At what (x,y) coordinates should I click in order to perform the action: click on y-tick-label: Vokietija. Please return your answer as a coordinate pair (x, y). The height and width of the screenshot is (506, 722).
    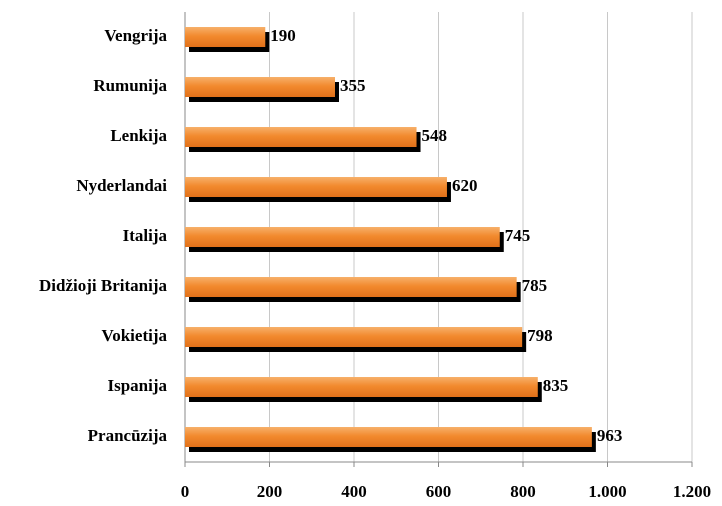
    Looking at the image, I should click on (135, 335).